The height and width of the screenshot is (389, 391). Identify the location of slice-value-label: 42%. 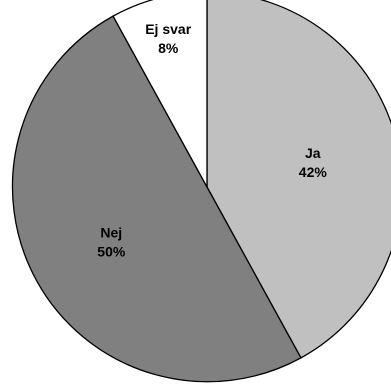
(313, 172).